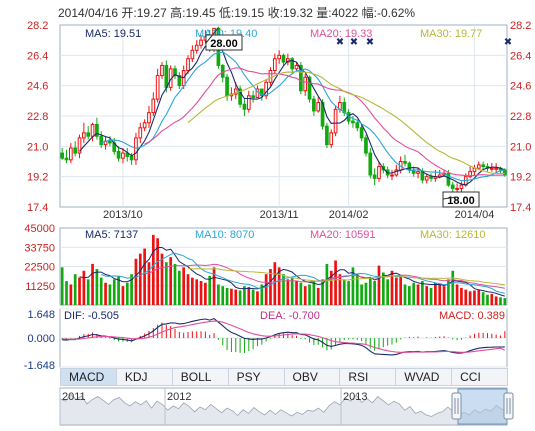  Describe the element at coordinates (470, 377) in the screenshot. I see `tab-cci: CCI` at that location.